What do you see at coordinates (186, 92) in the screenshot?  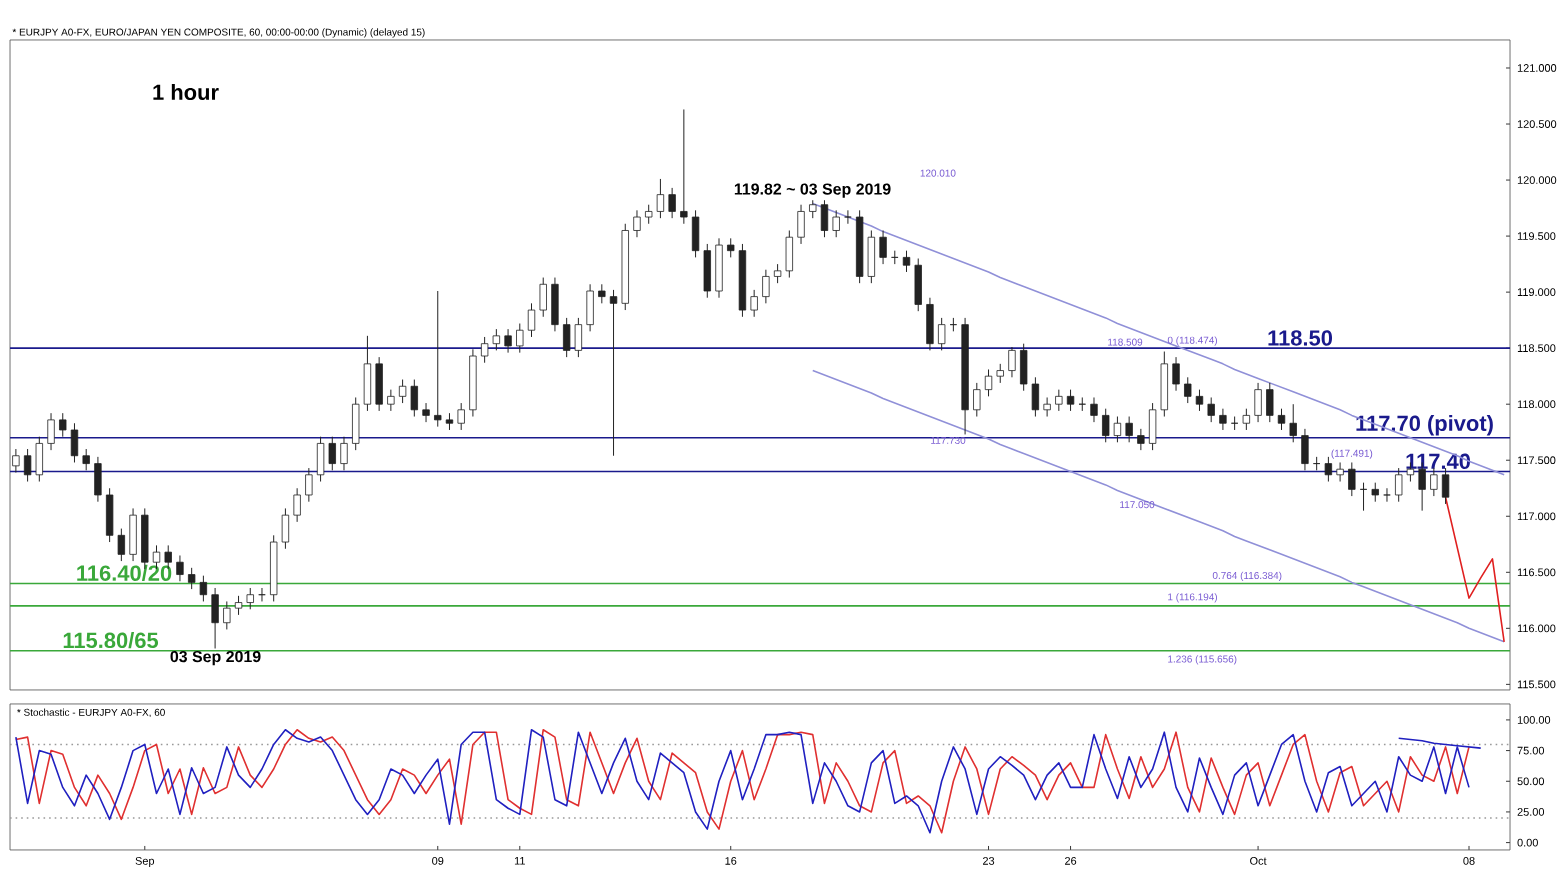 I see `text: 1 hour` at bounding box center [186, 92].